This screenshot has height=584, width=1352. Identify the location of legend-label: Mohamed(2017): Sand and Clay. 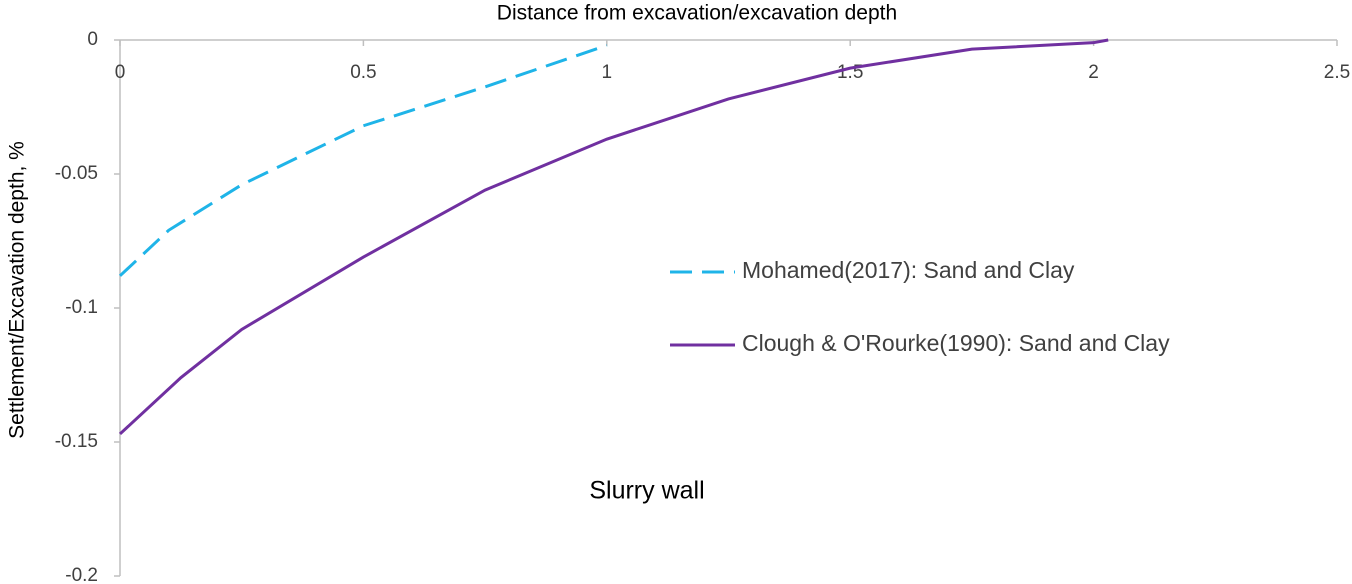
(908, 270).